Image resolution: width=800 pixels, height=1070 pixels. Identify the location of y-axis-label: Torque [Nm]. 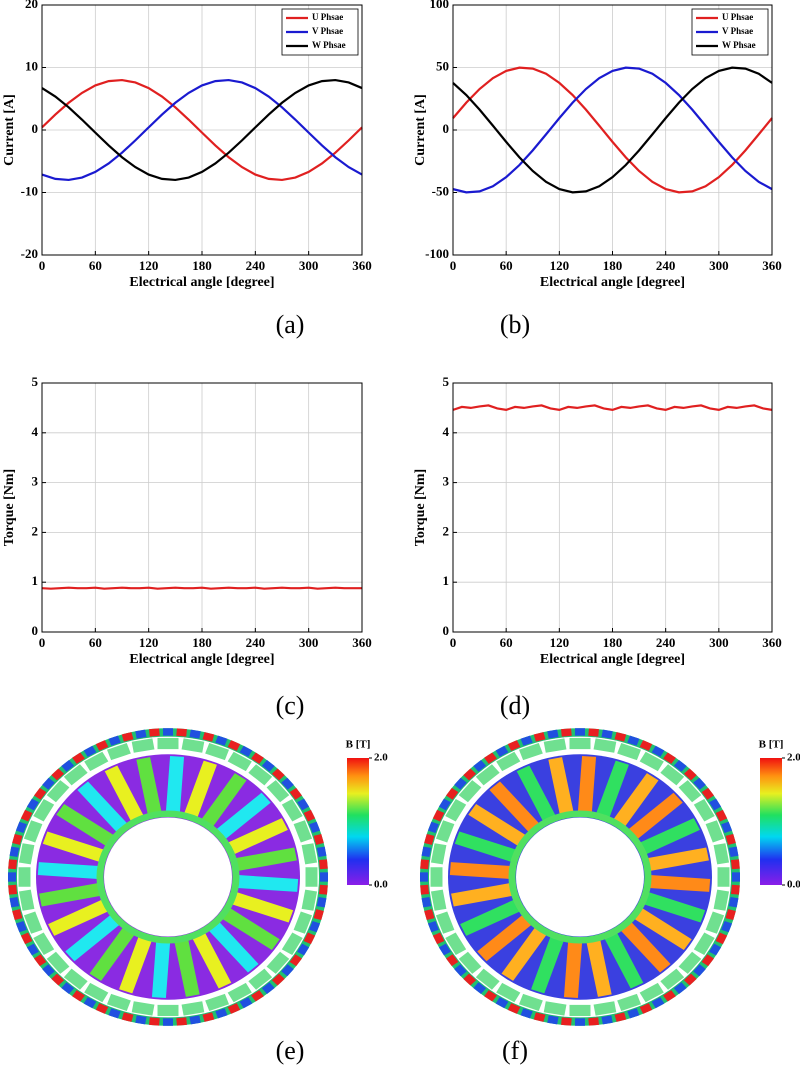
(420, 507).